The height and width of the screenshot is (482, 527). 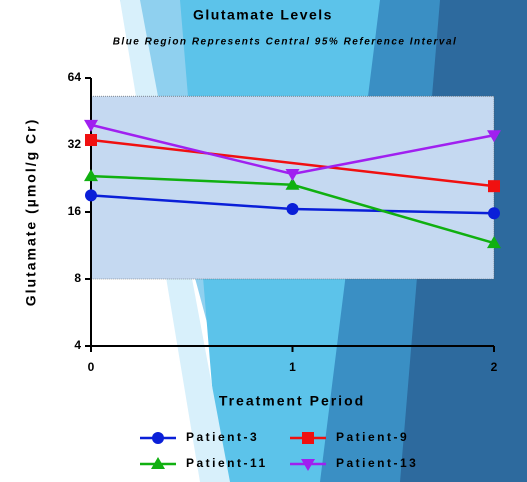 I want to click on series-line, so click(x=292, y=163).